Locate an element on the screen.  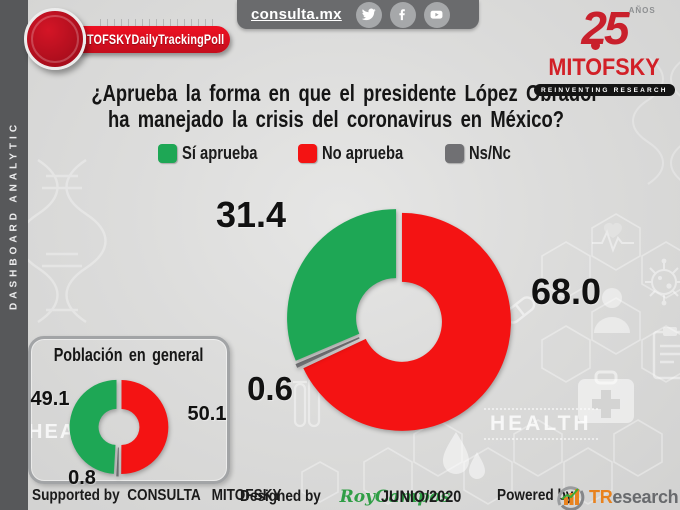
tresearch-chart-icon is located at coordinates (571, 498).